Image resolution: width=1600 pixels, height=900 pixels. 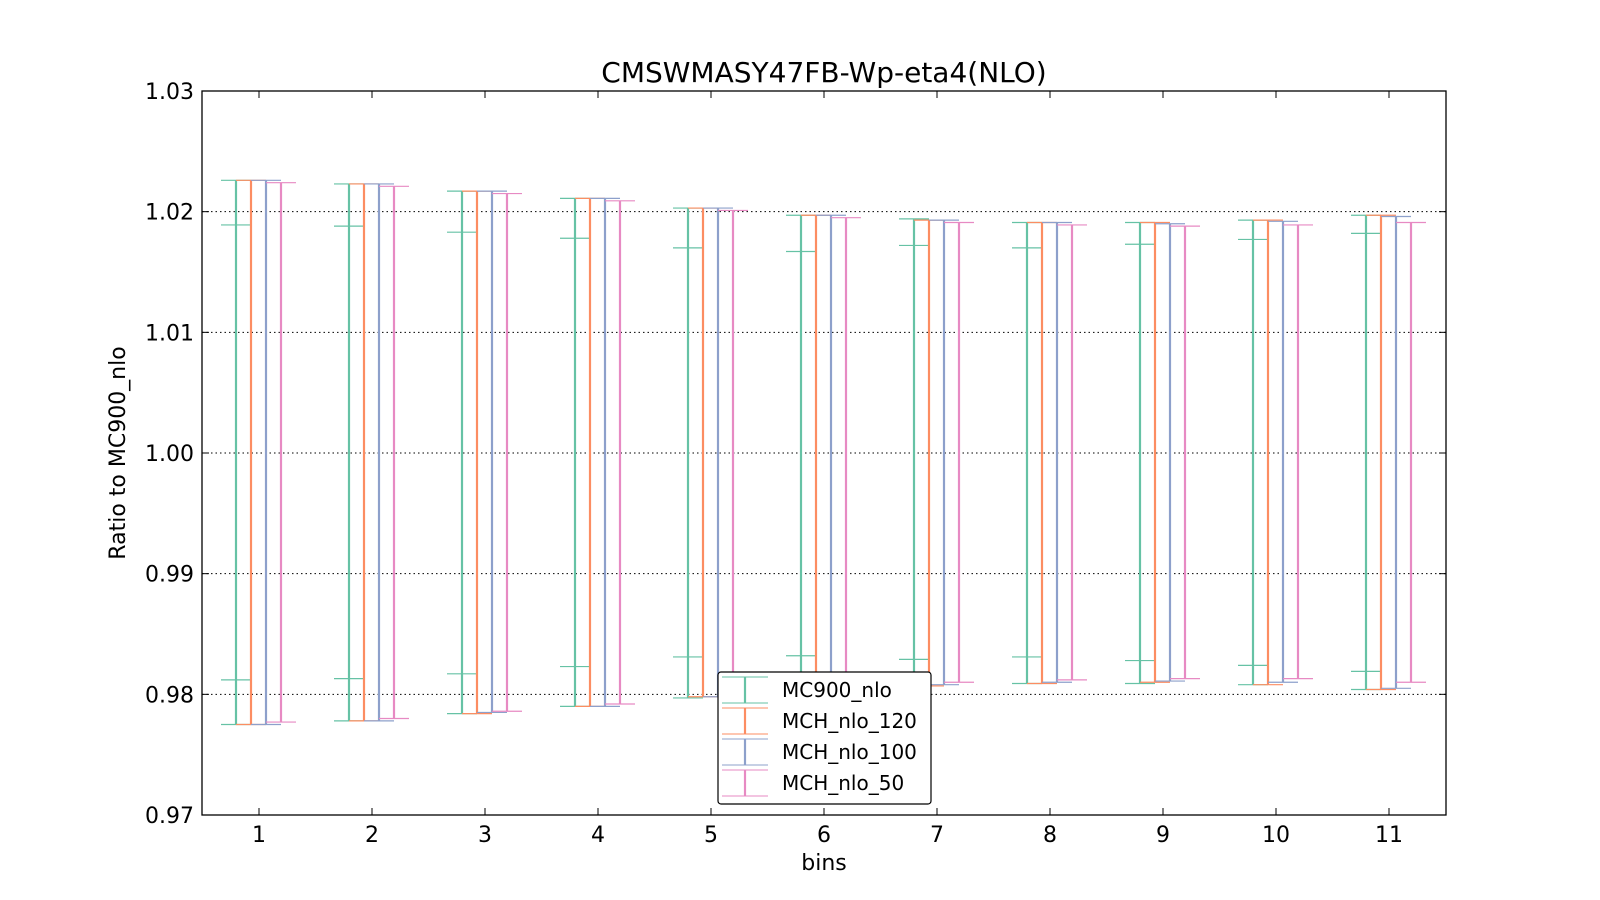 I want to click on x-tick-label: 2, so click(x=372, y=835).